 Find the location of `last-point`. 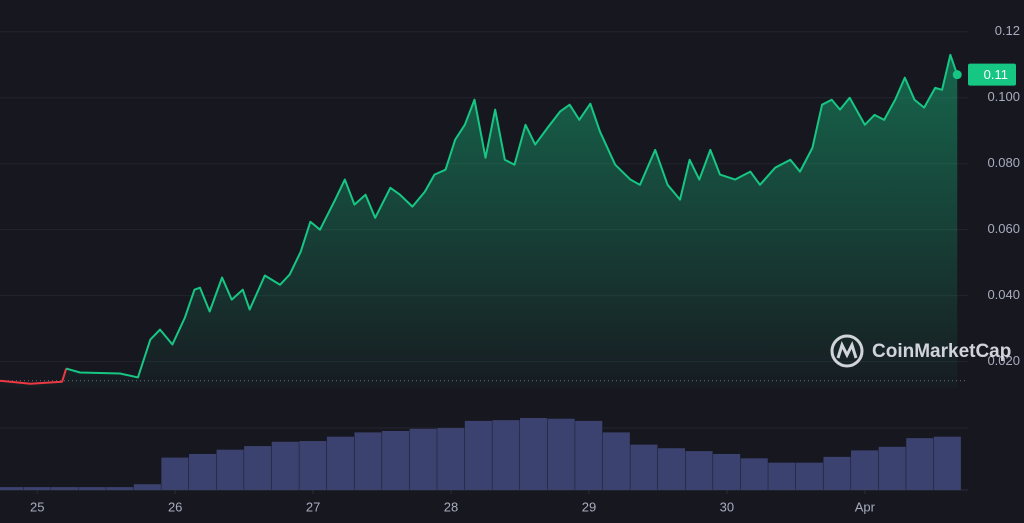

last-point is located at coordinates (957, 75).